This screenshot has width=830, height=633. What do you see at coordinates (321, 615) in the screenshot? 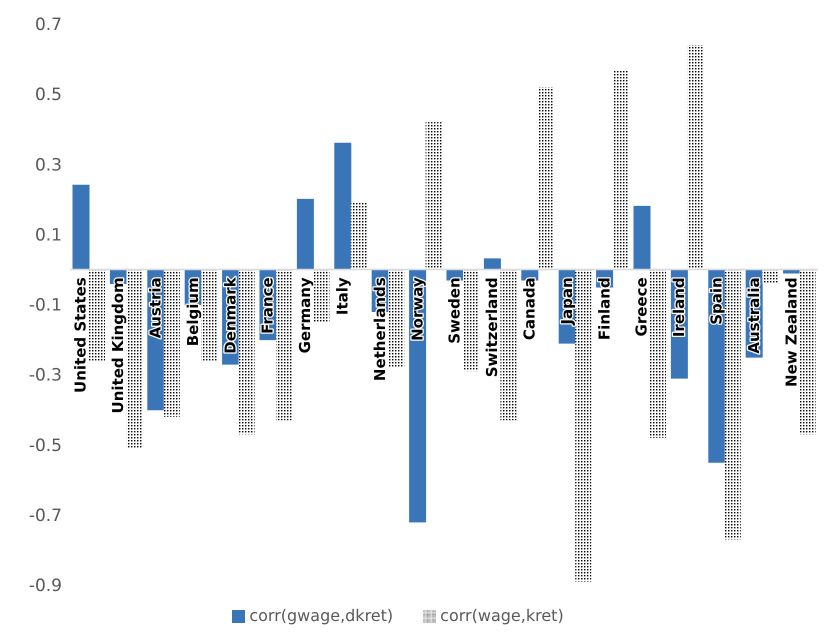
I see `legend-label: corr(gwage,dkret)` at bounding box center [321, 615].